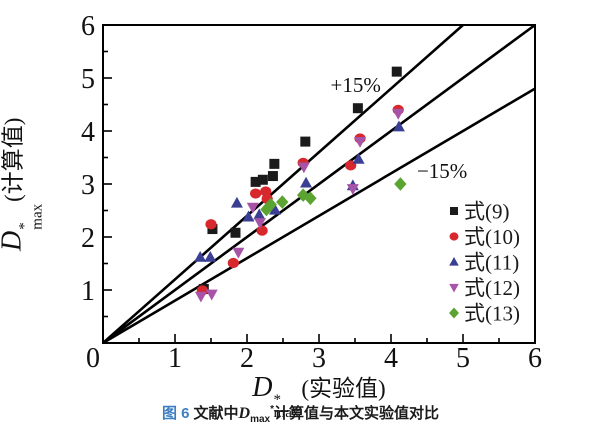  I want to click on y-tick-label: 1, so click(88, 291).